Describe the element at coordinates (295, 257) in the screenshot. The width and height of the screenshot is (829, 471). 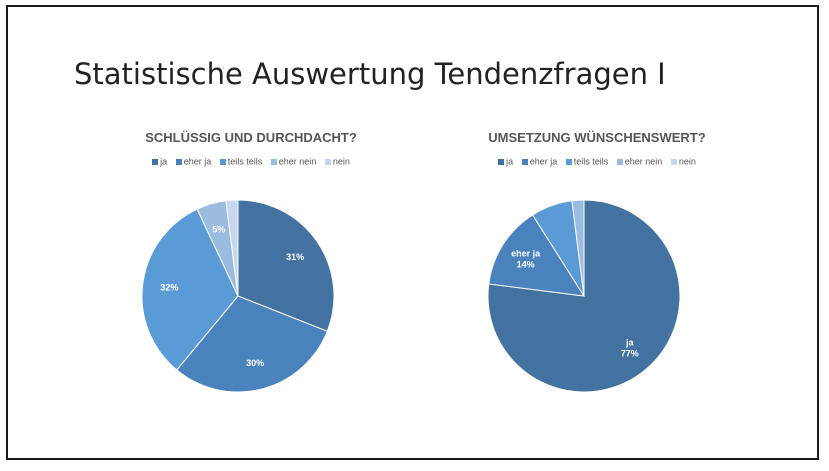
I see `data-label: 31%` at that location.